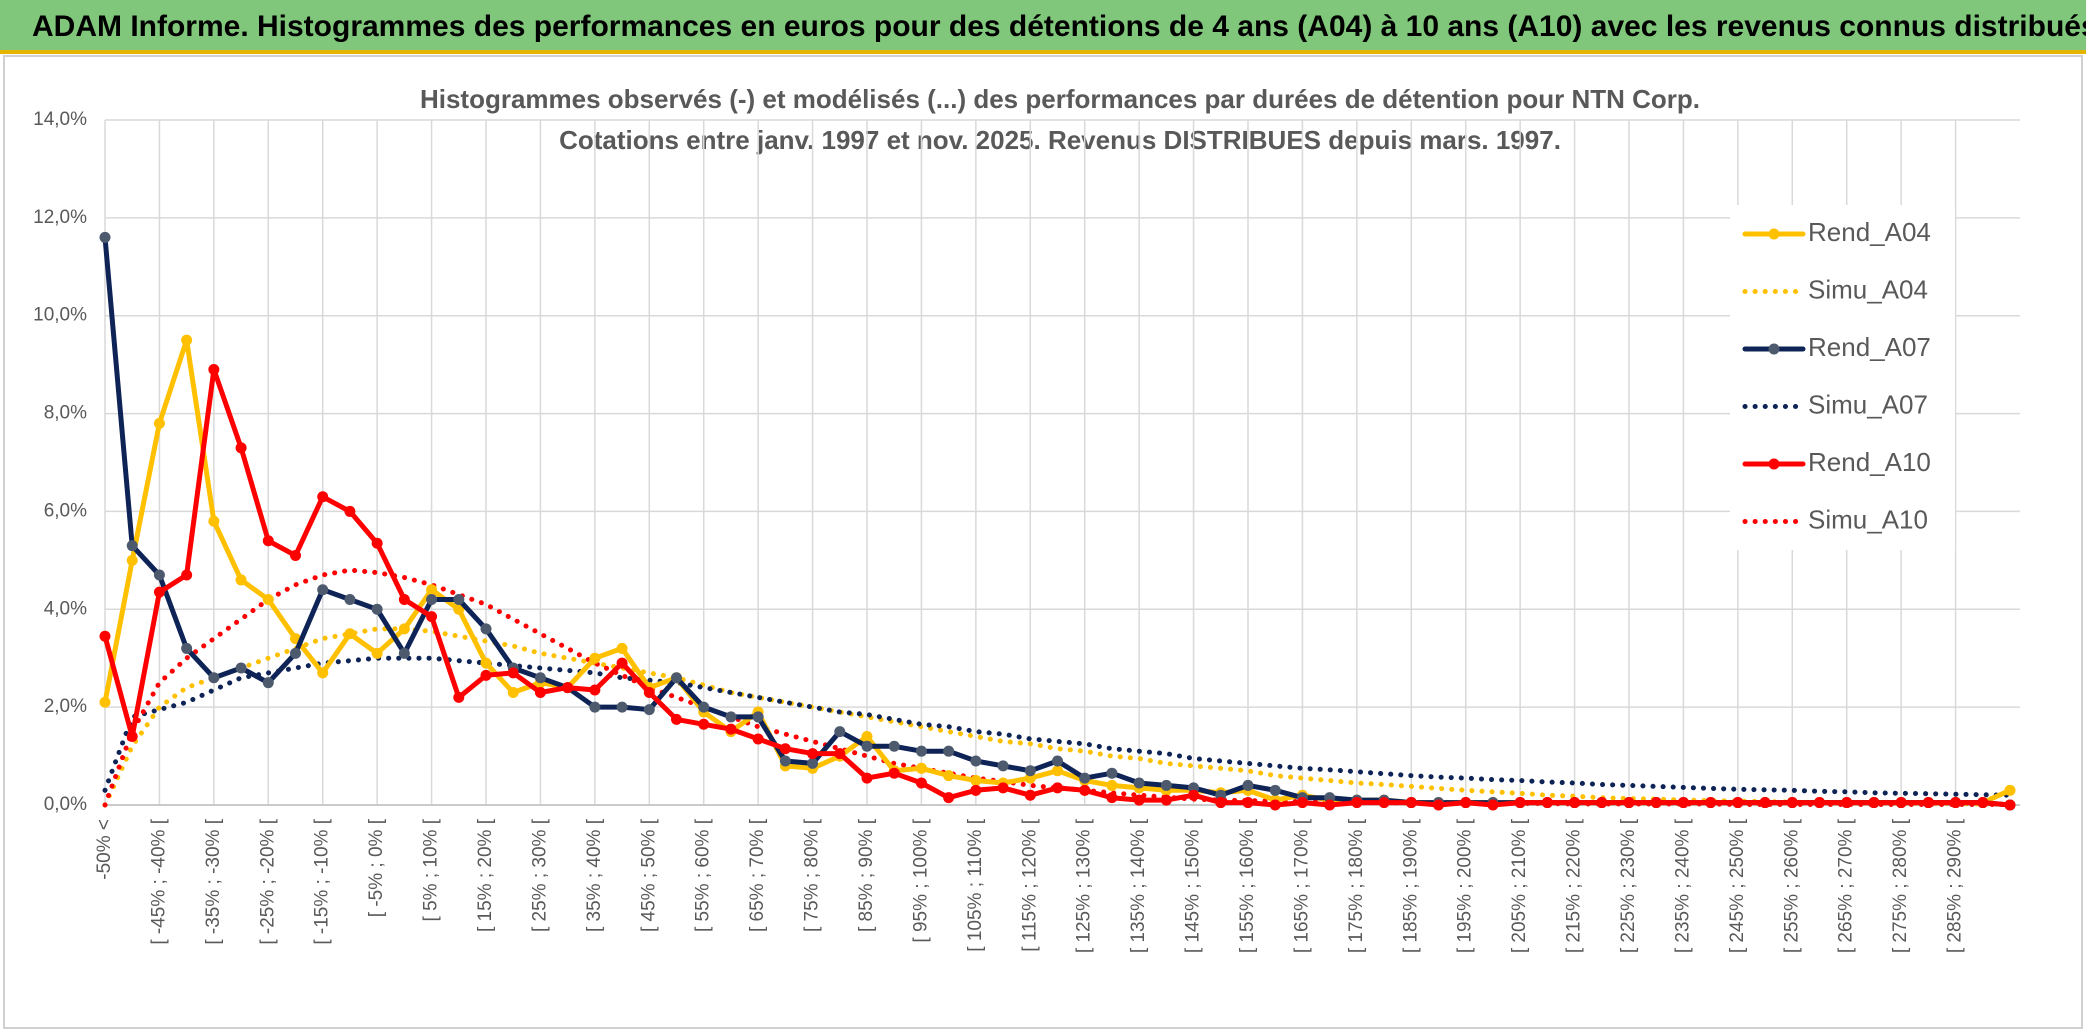 This screenshot has width=2086, height=1033. Describe the element at coordinates (1193, 885) in the screenshot. I see `x-tick-label: [ 145% ; 150% [` at that location.